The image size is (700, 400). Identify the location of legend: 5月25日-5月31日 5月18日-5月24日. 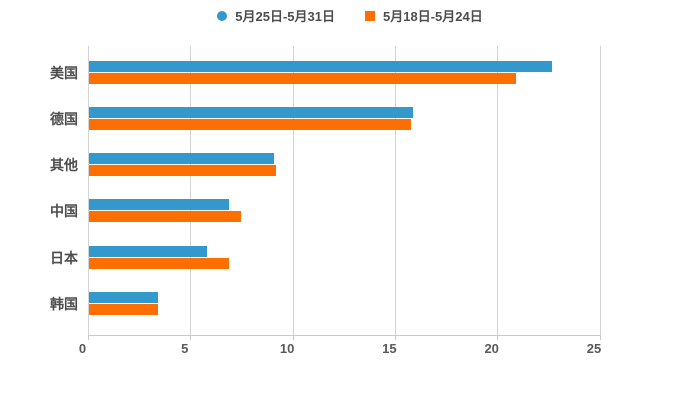
(350, 15).